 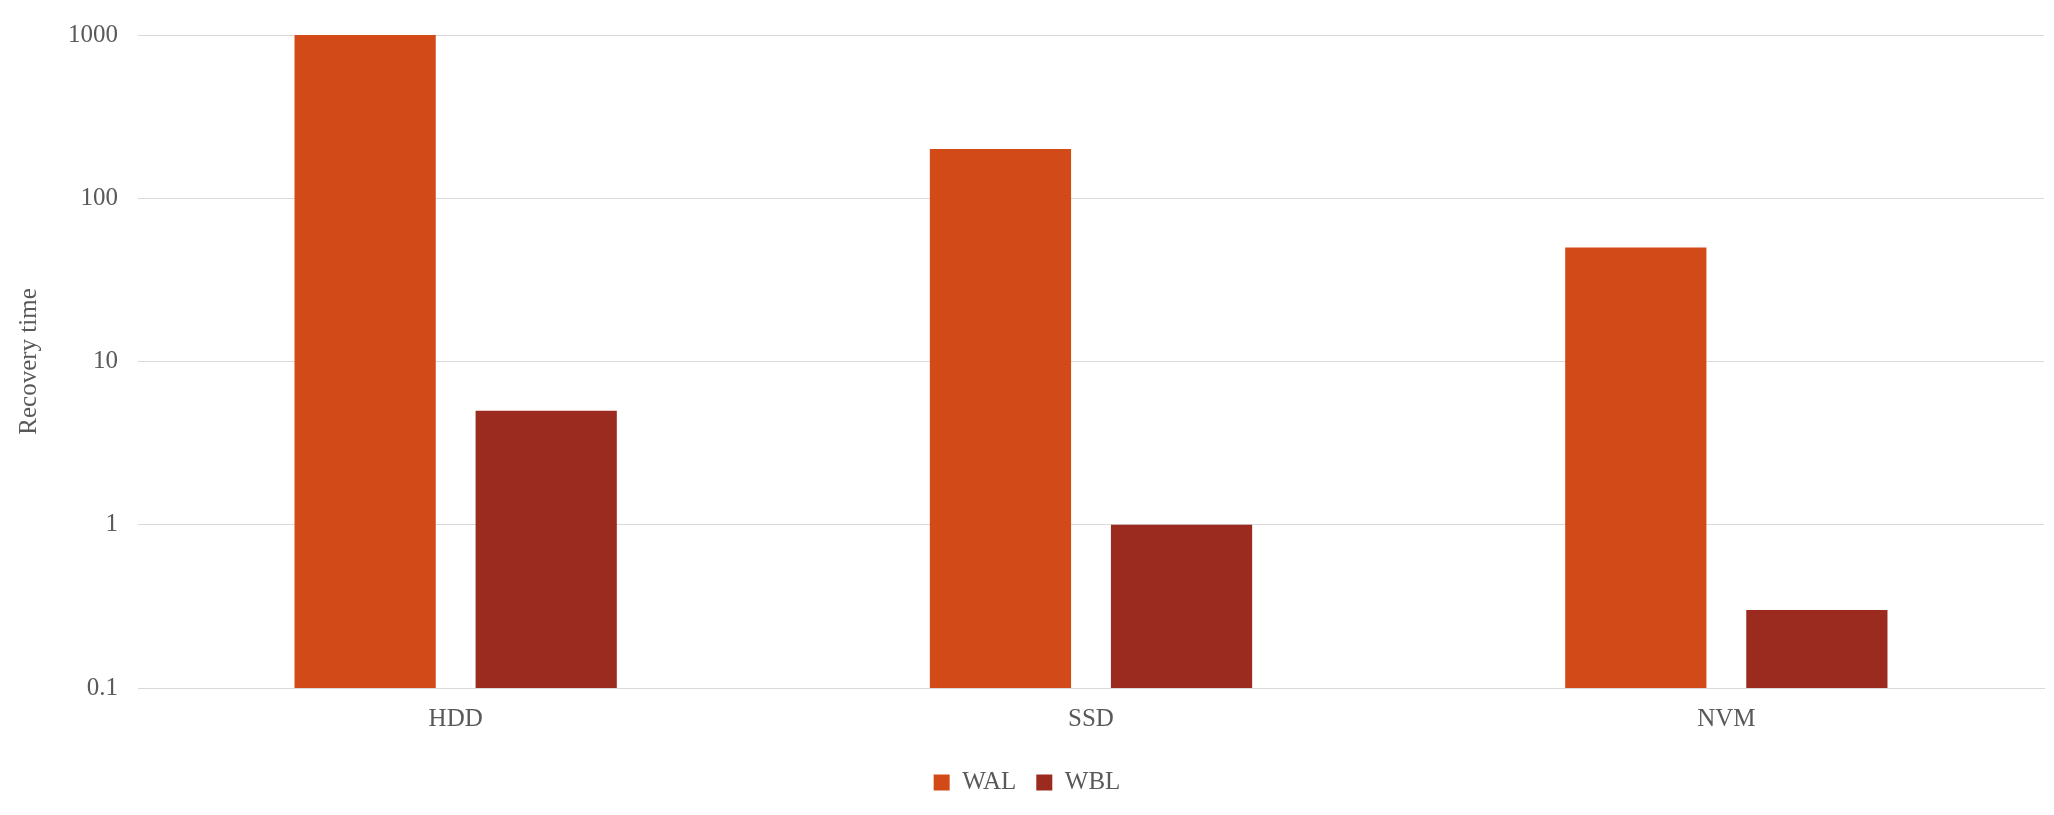 I want to click on y-tick-label: 0.1, so click(x=102, y=686).